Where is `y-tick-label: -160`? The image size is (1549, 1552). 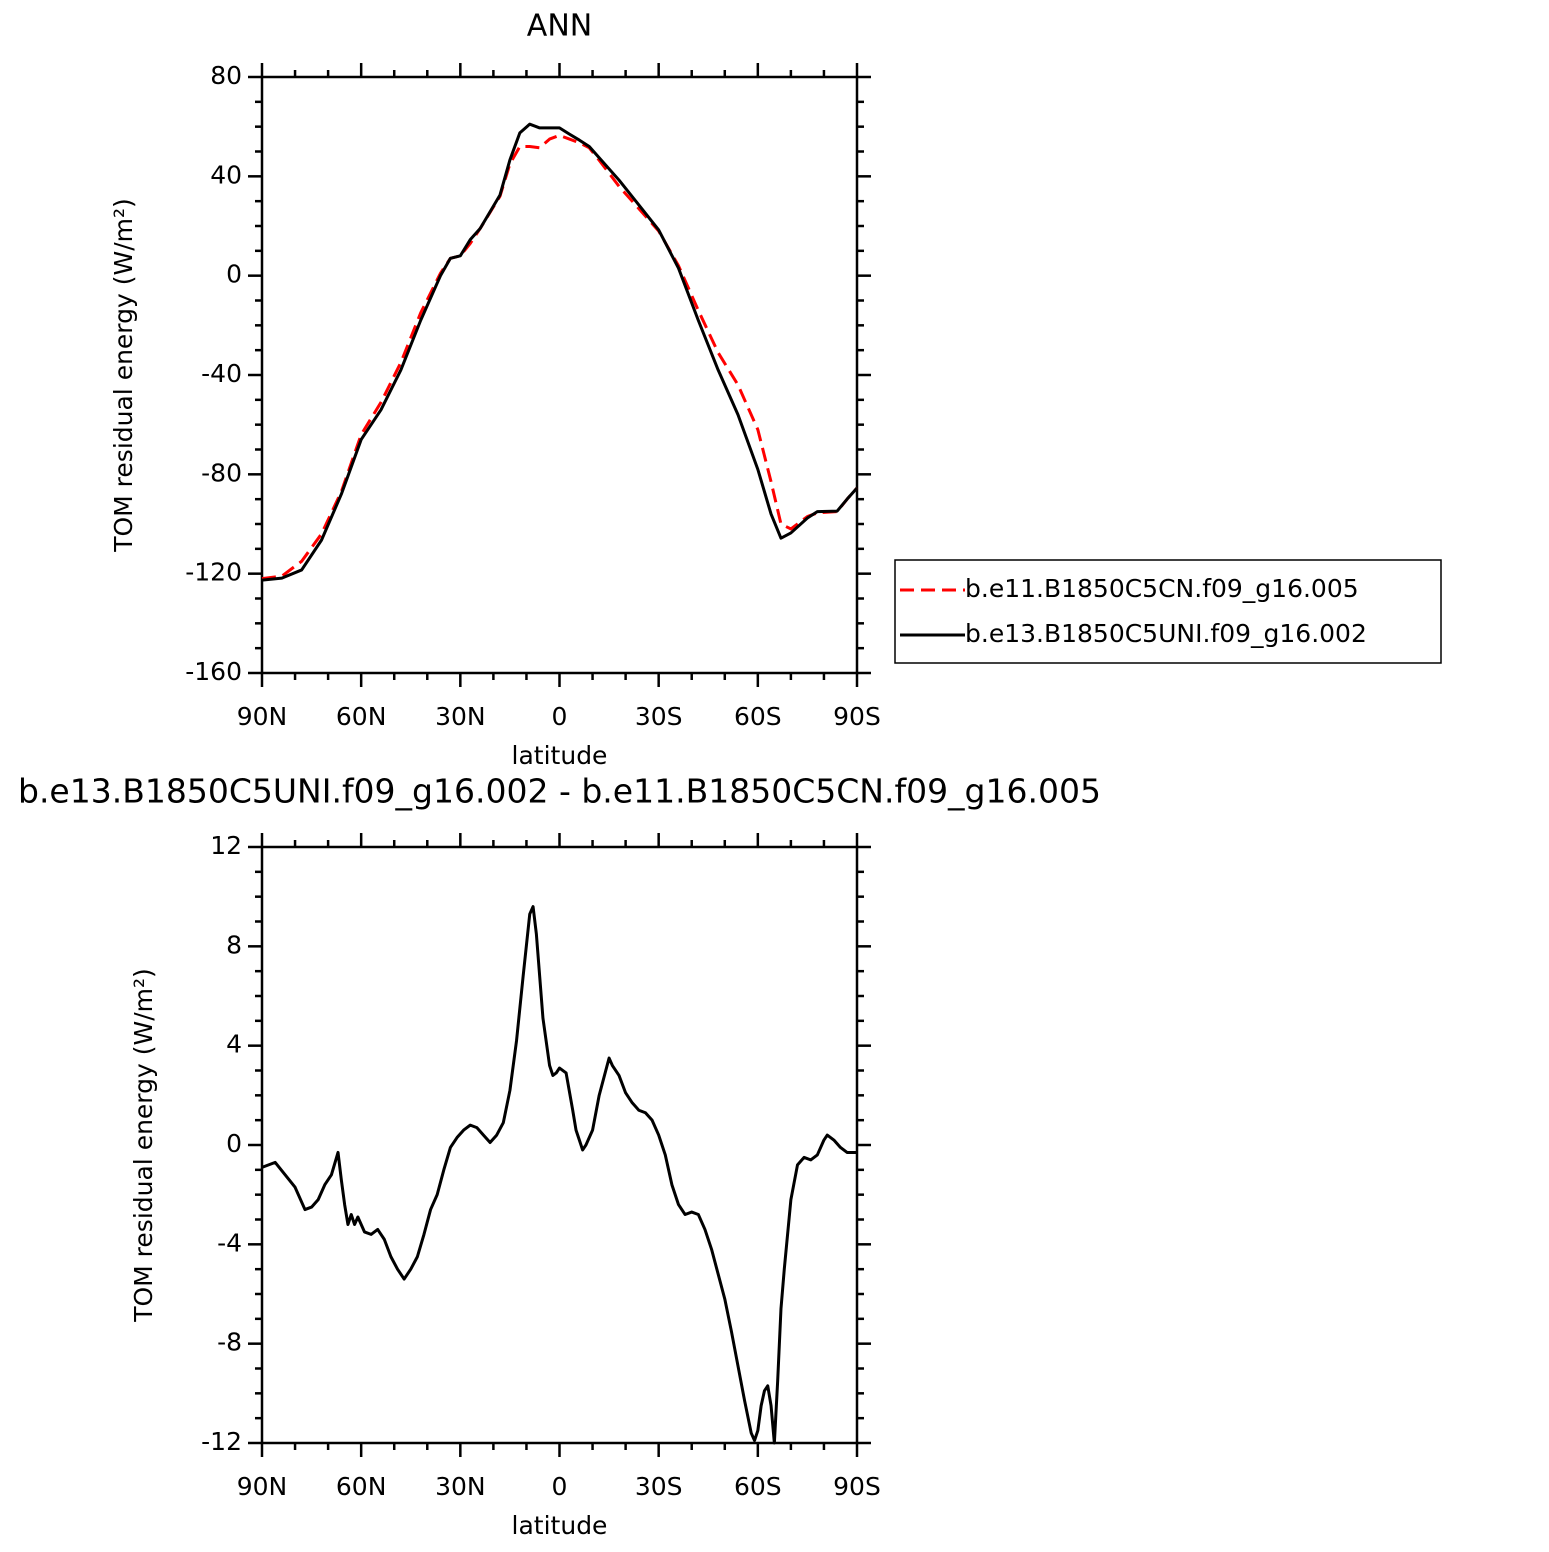
y-tick-label: -160 is located at coordinates (213, 671).